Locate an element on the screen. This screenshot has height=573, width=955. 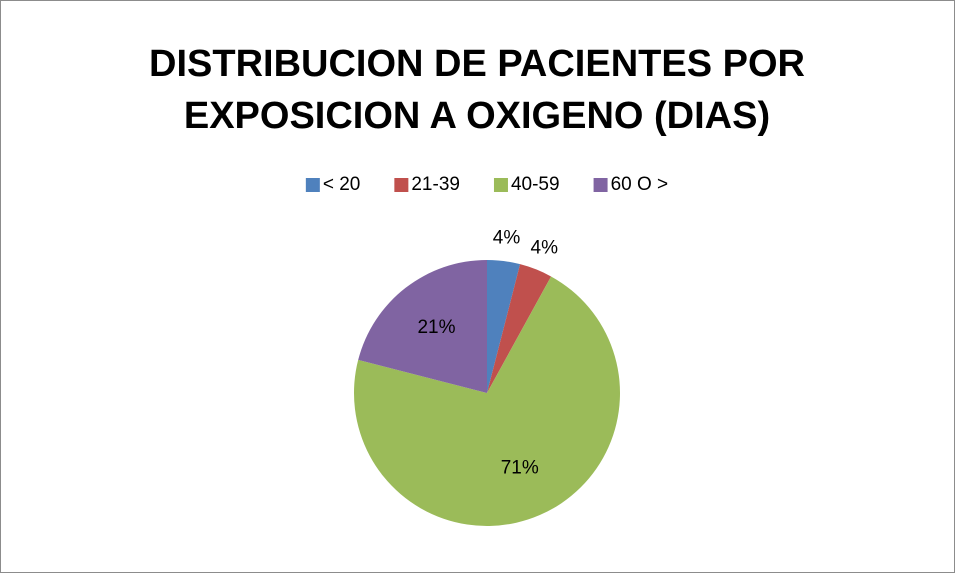
data-label: 71% is located at coordinates (520, 468).